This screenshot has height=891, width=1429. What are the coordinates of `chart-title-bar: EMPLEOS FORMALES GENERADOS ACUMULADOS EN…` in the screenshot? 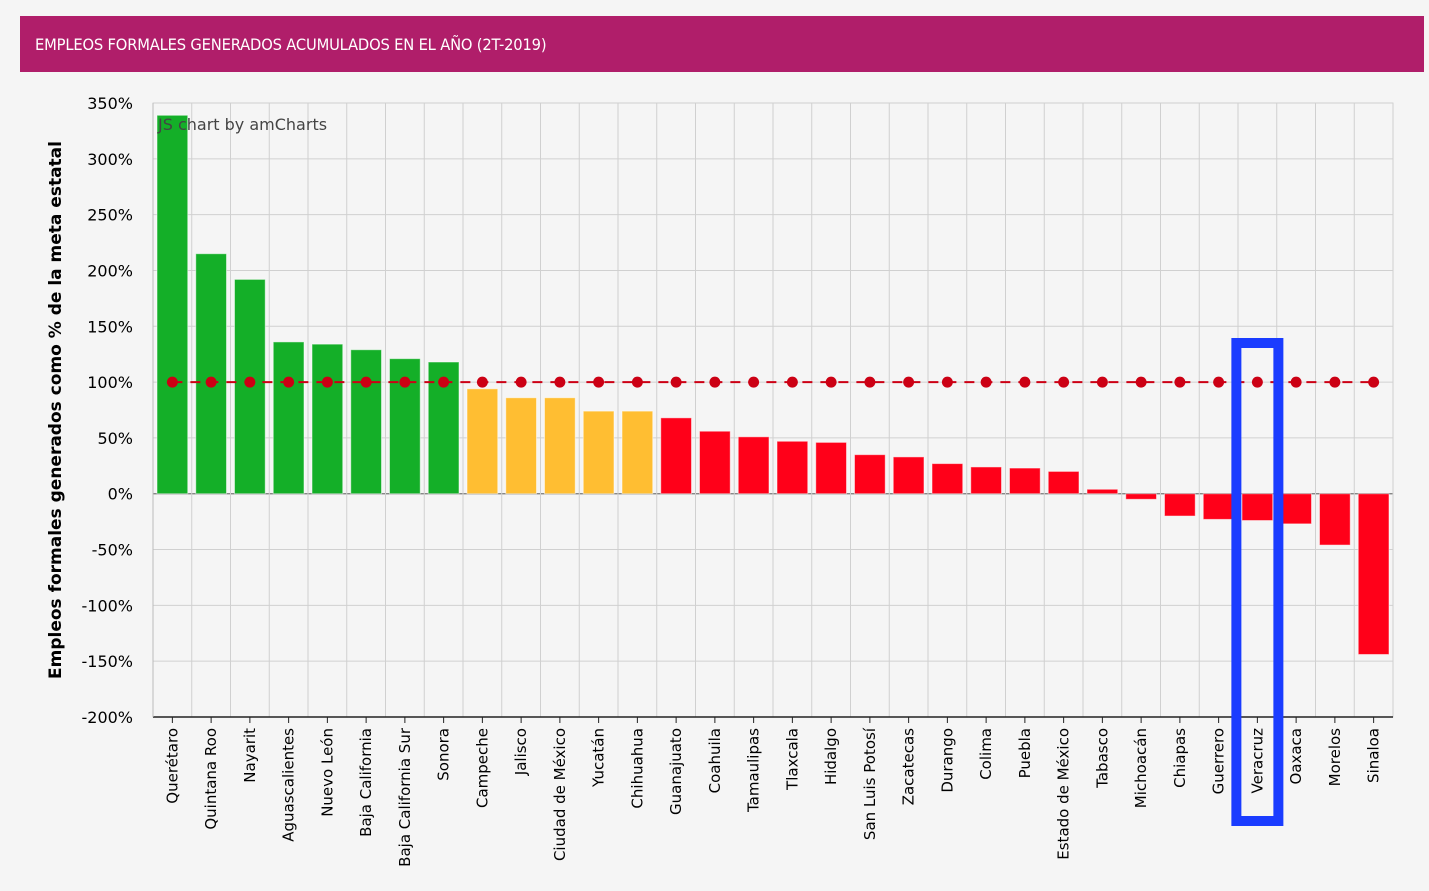 It's located at (722, 44).